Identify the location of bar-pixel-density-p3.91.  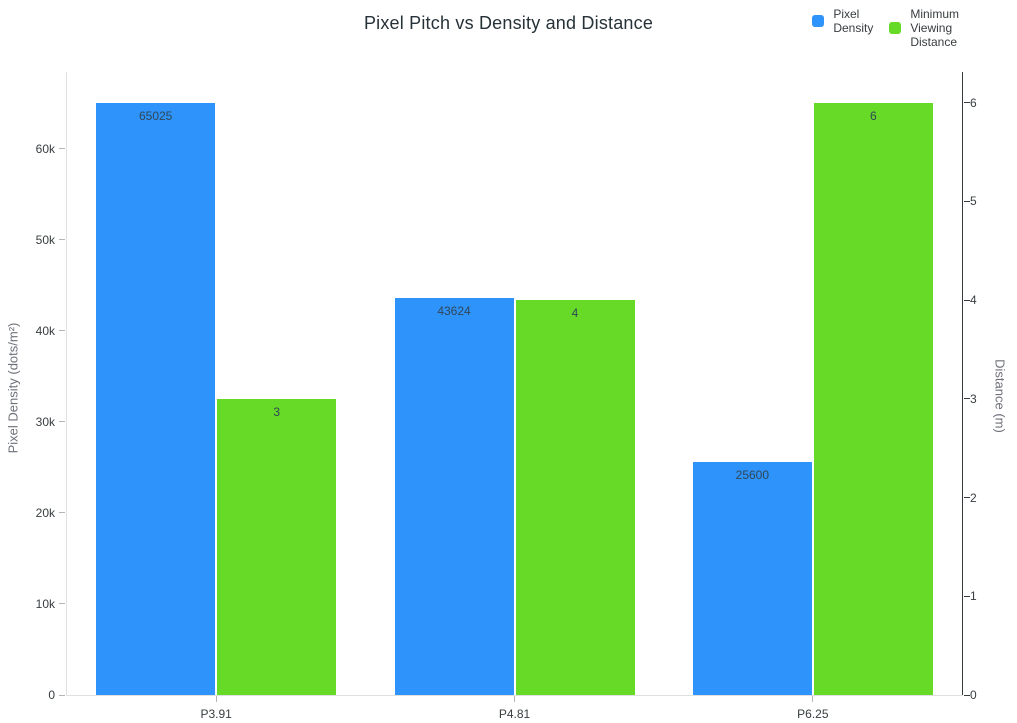
(156, 398).